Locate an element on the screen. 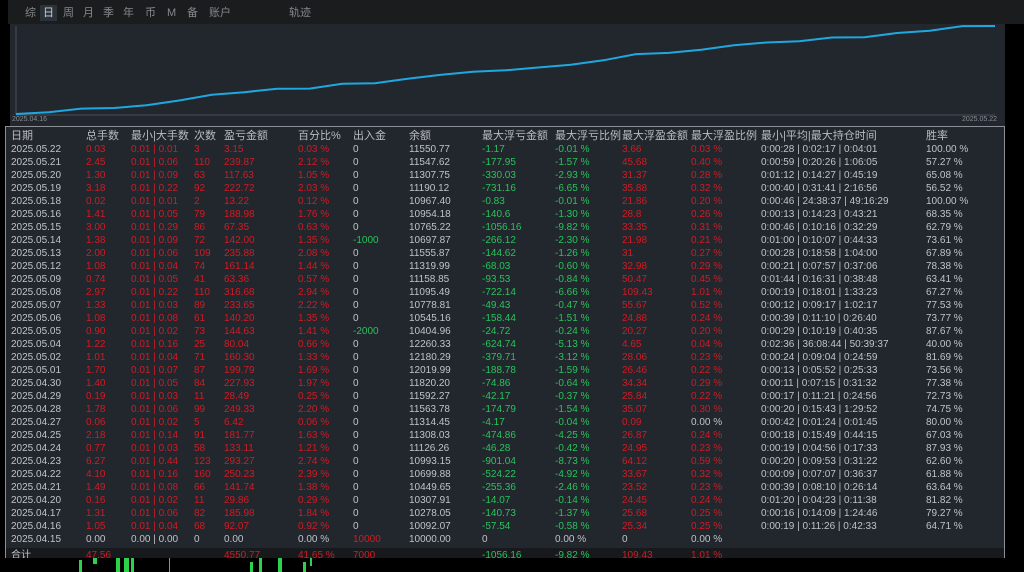  cell-col-4: 80.04 is located at coordinates (237, 344).